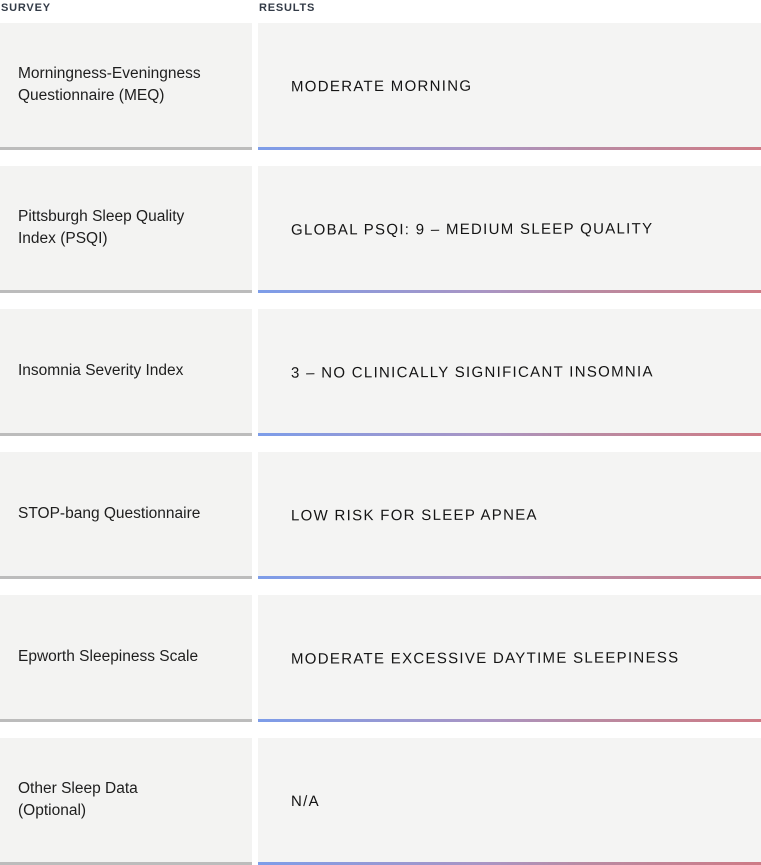  I want to click on survey-label-cell: STOP-bang Questionnaire, so click(126, 515).